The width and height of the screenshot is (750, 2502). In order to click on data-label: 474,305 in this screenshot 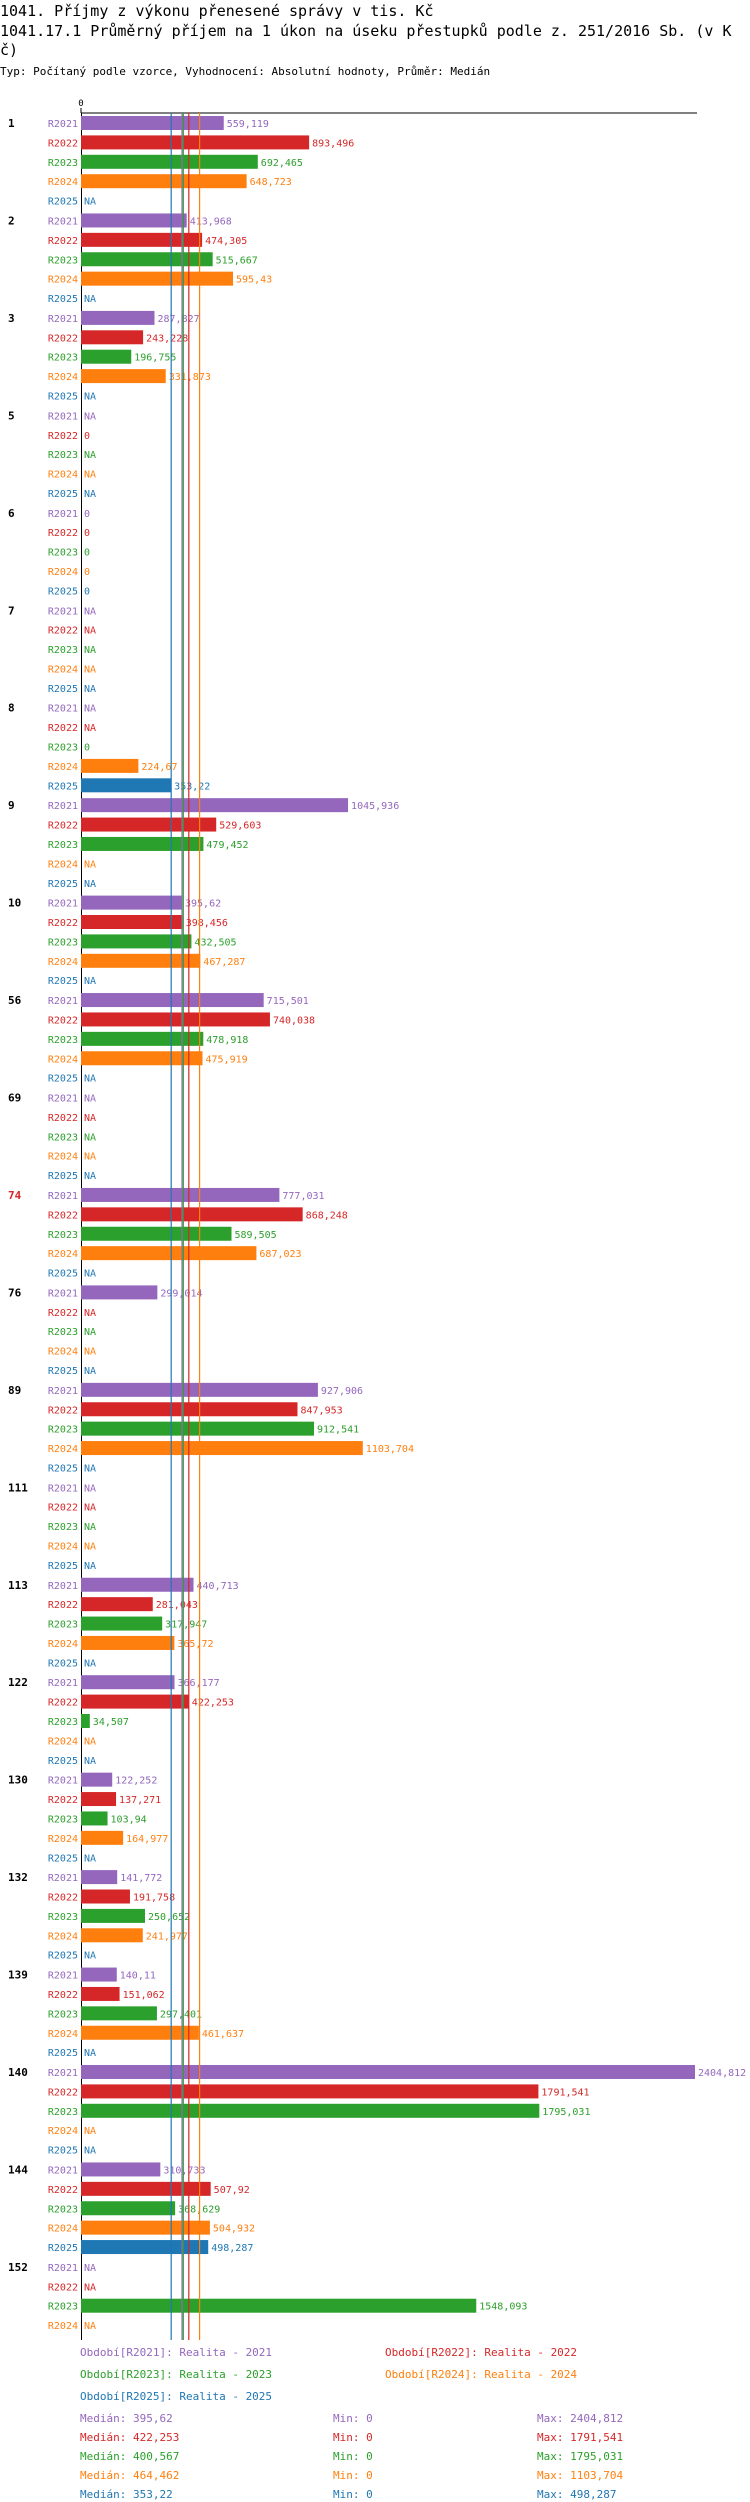, I will do `click(226, 241)`.